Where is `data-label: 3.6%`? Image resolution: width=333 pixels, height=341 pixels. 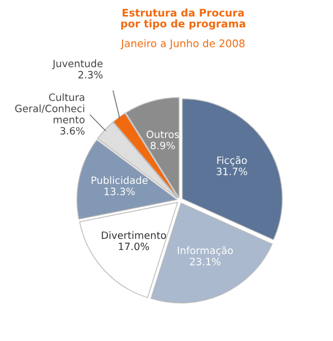 data-label: 3.6% is located at coordinates (72, 131).